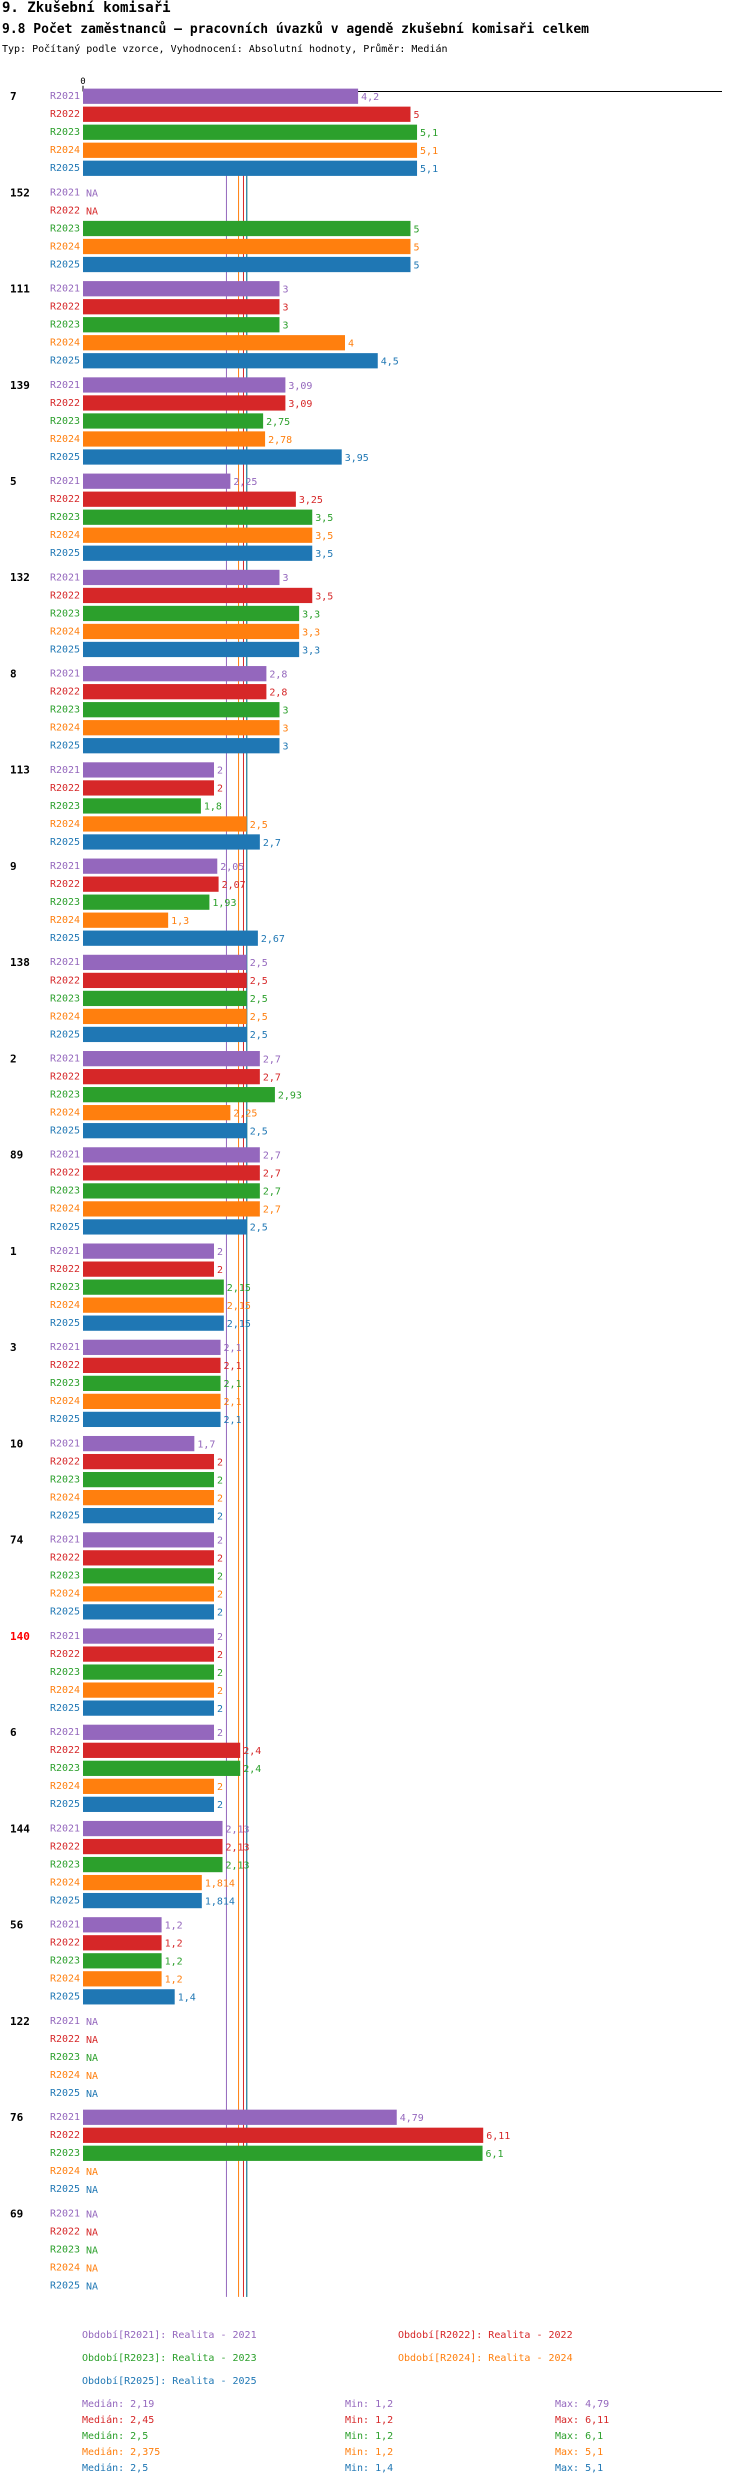 The height and width of the screenshot is (2480, 750). Describe the element at coordinates (157, 1113) in the screenshot. I see `bar-2-R2024` at that location.